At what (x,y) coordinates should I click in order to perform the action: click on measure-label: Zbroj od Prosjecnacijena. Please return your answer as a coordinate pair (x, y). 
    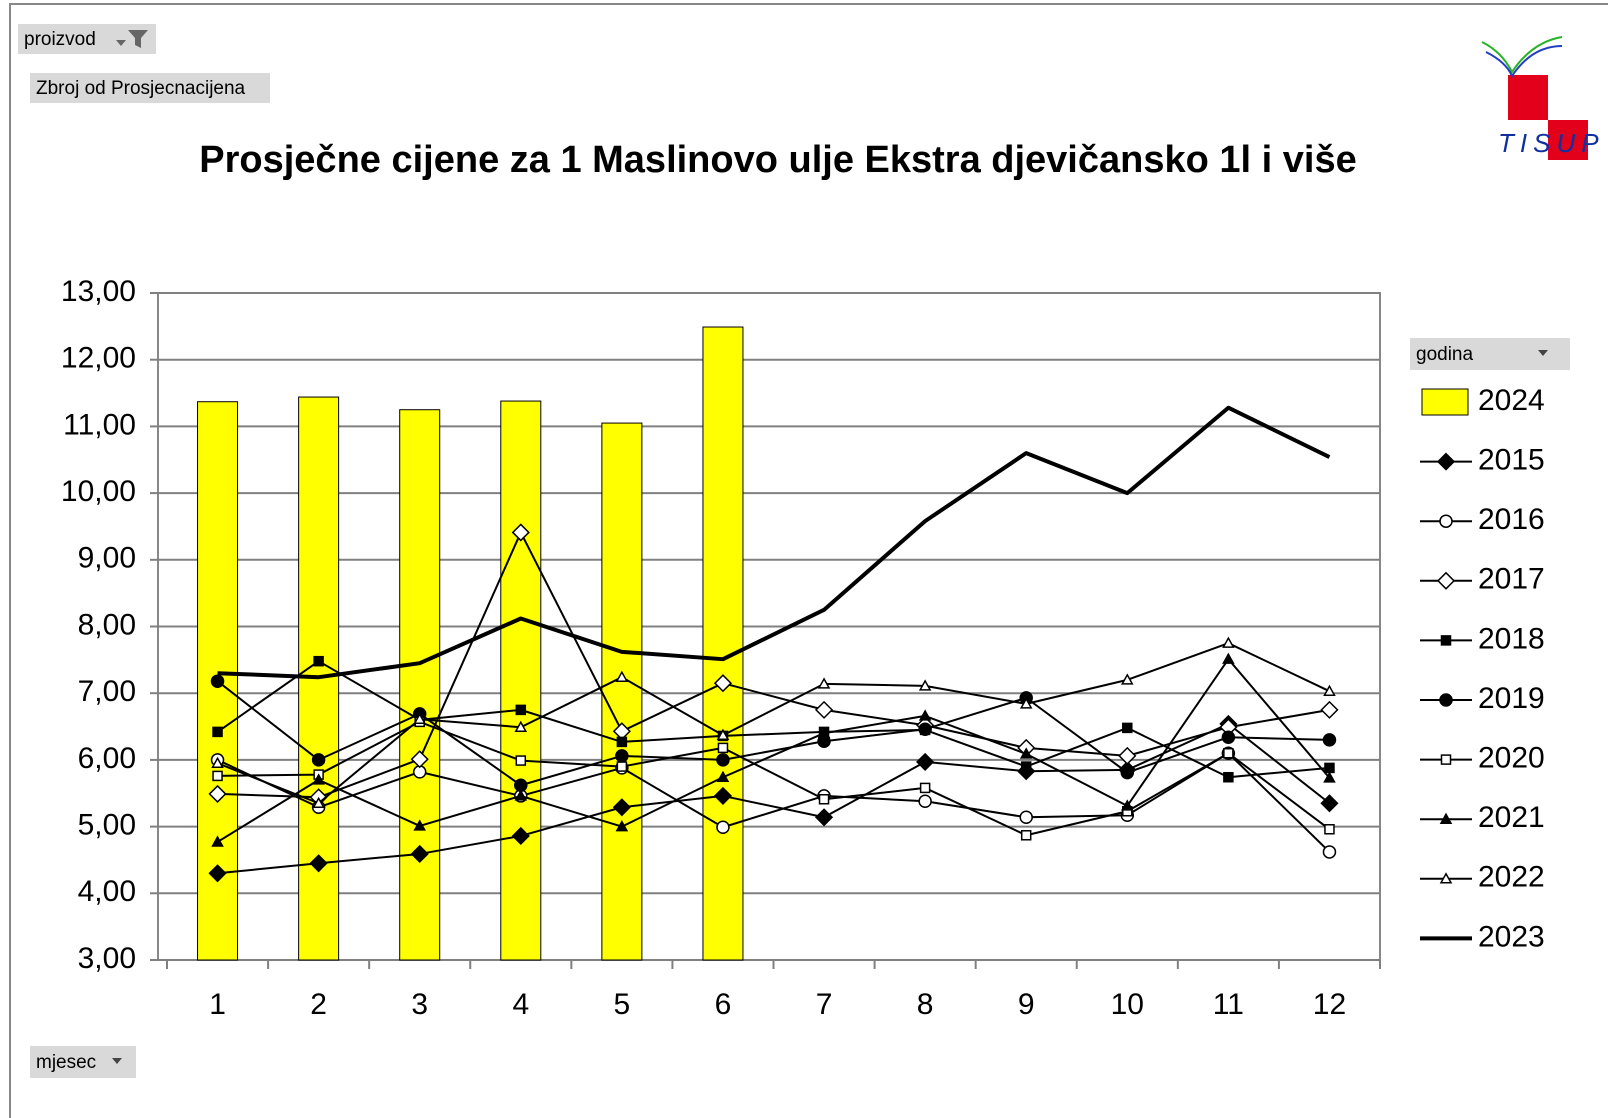
    Looking at the image, I should click on (141, 88).